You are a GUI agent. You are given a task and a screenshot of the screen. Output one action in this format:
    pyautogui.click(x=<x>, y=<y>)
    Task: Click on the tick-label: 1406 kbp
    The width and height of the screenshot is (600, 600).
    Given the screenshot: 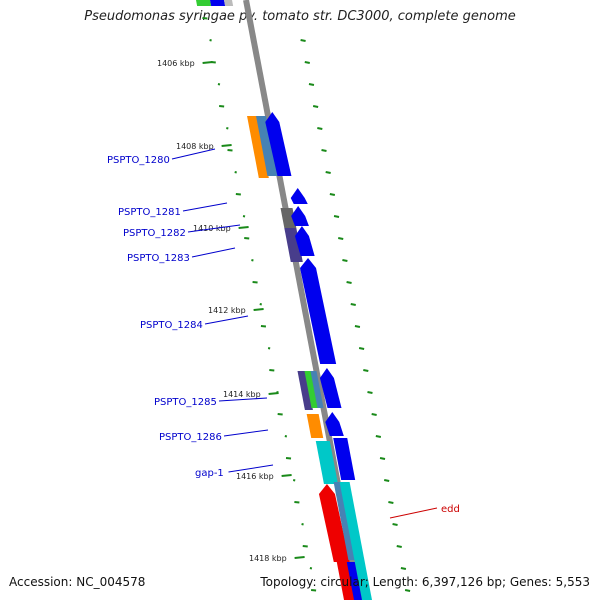 What is the action you would take?
    pyautogui.click(x=176, y=63)
    